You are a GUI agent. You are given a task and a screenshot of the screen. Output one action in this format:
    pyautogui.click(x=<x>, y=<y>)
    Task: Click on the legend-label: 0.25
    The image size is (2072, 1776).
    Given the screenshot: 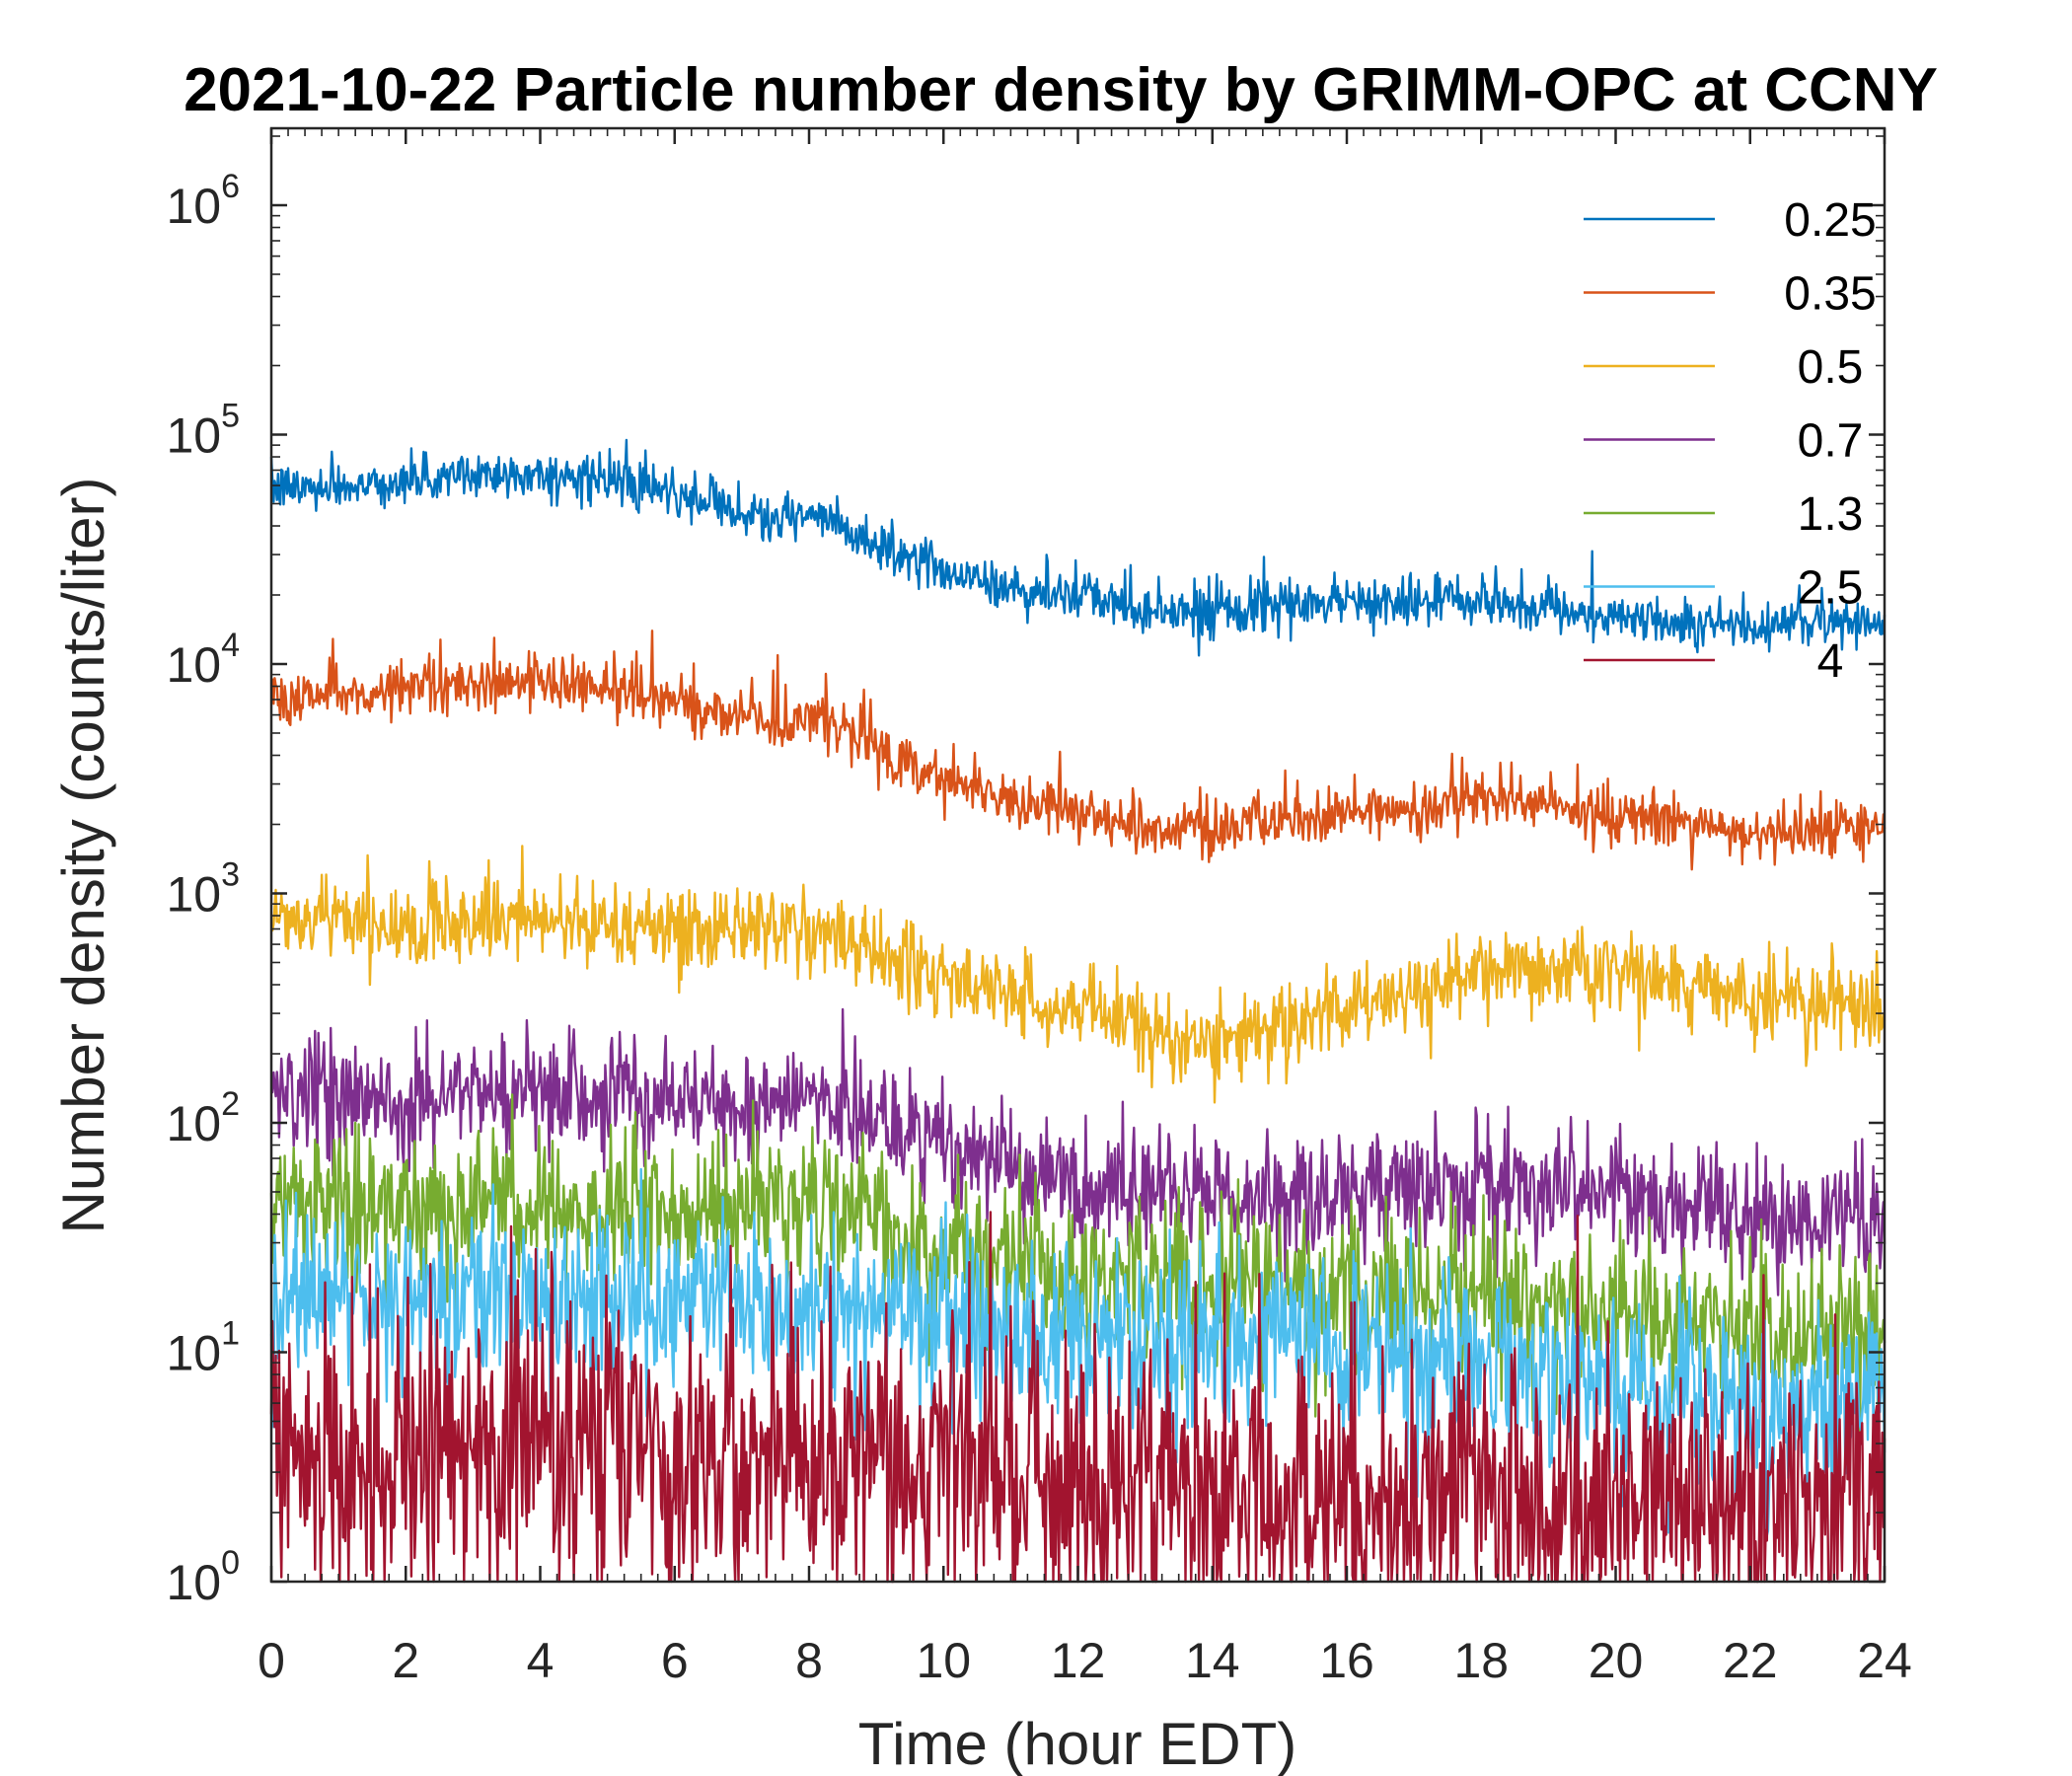 What is the action you would take?
    pyautogui.click(x=1830, y=221)
    